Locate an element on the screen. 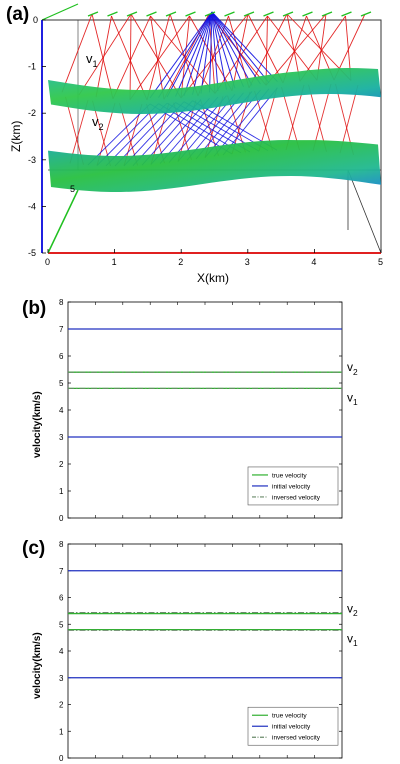 The width and height of the screenshot is (400, 764). layer-v2-surface is located at coordinates (214, 166).